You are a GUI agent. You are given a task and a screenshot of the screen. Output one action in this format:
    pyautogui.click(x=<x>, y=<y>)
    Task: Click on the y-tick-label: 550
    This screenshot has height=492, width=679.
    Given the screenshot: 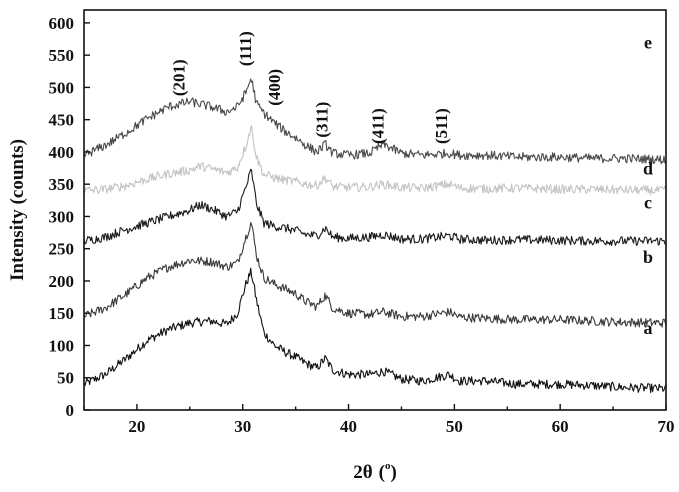 What is the action you would take?
    pyautogui.click(x=62, y=55)
    